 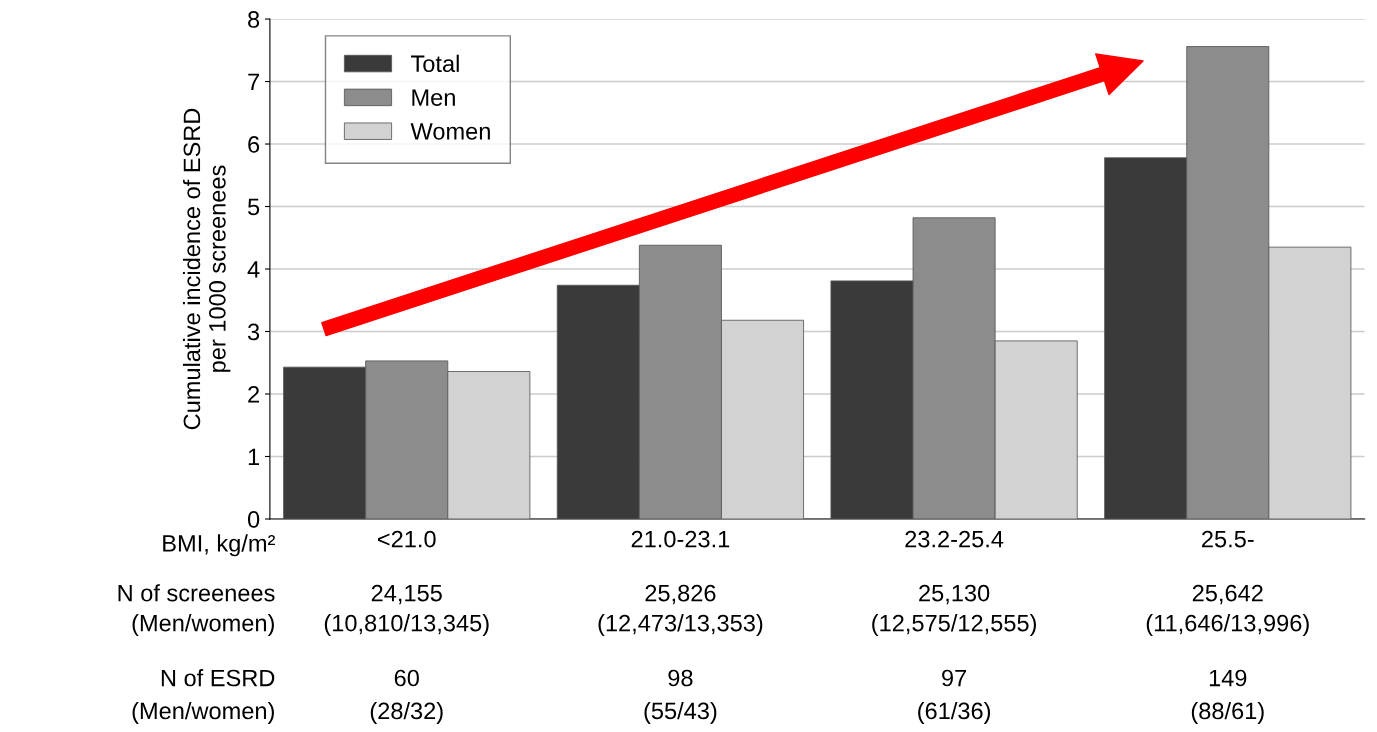 What do you see at coordinates (680, 539) in the screenshot?
I see `x-tick-label: 21.0-23.1` at bounding box center [680, 539].